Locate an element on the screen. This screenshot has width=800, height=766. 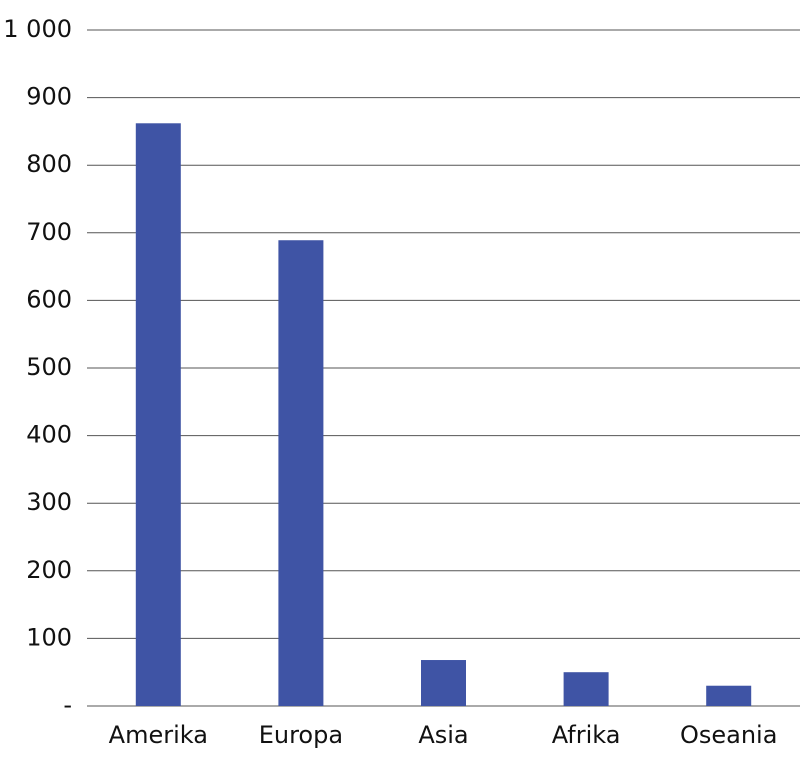
y-tick-label: 800 is located at coordinates (49, 164).